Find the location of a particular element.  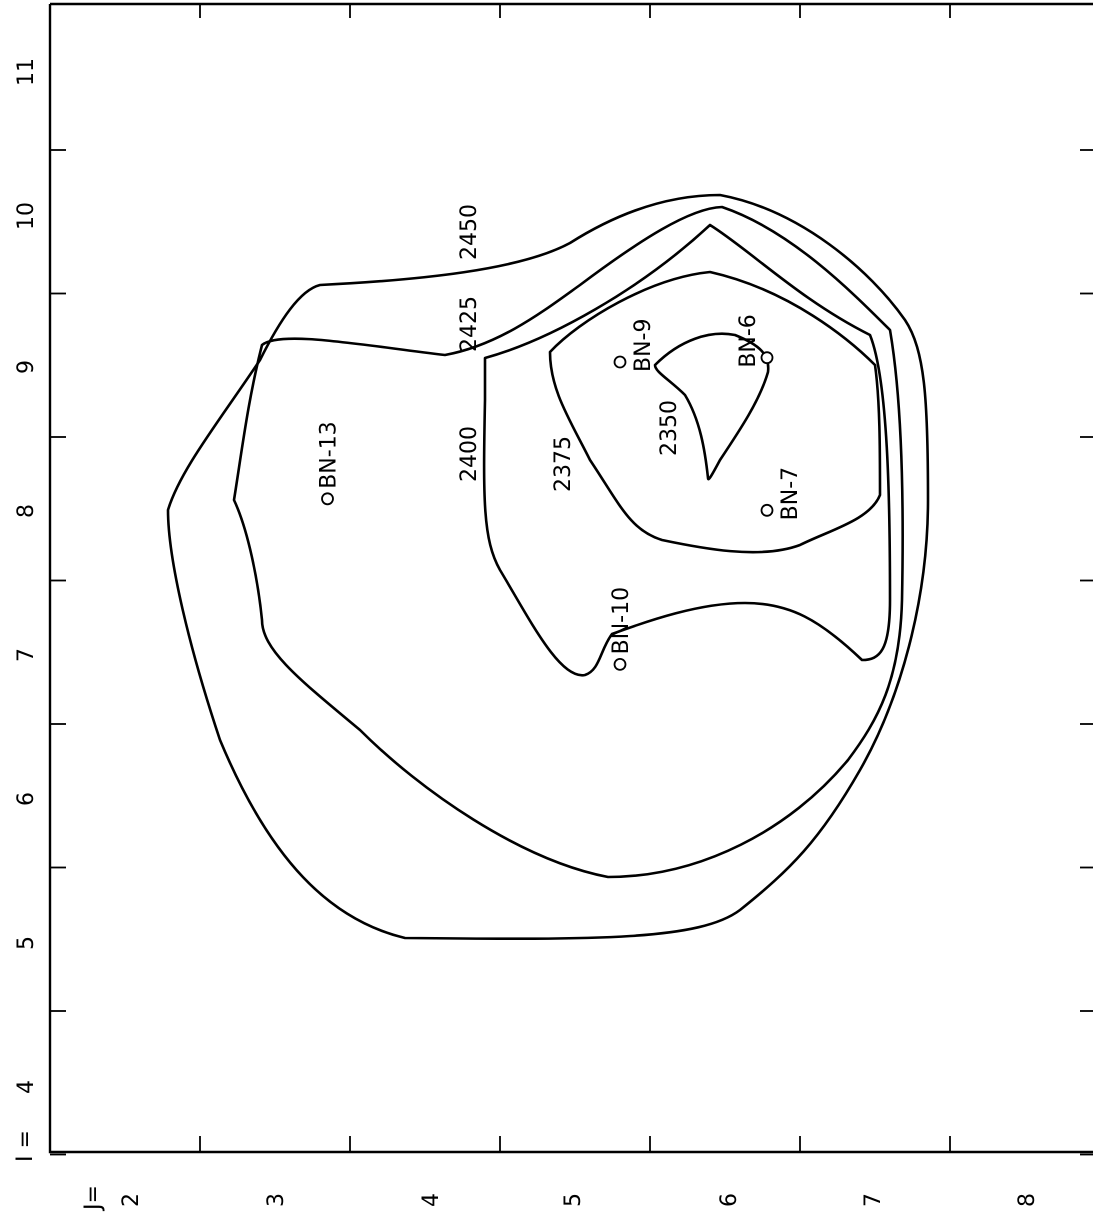

j-tick-label-8: 8 is located at coordinates (1027, 1200).